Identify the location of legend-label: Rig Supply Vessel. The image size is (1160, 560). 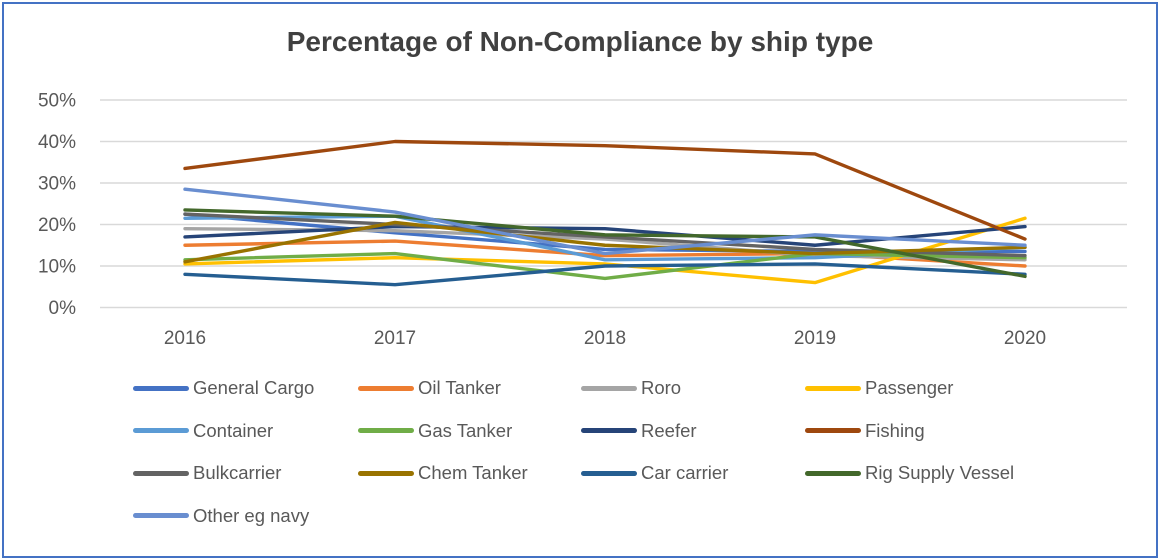
(940, 473).